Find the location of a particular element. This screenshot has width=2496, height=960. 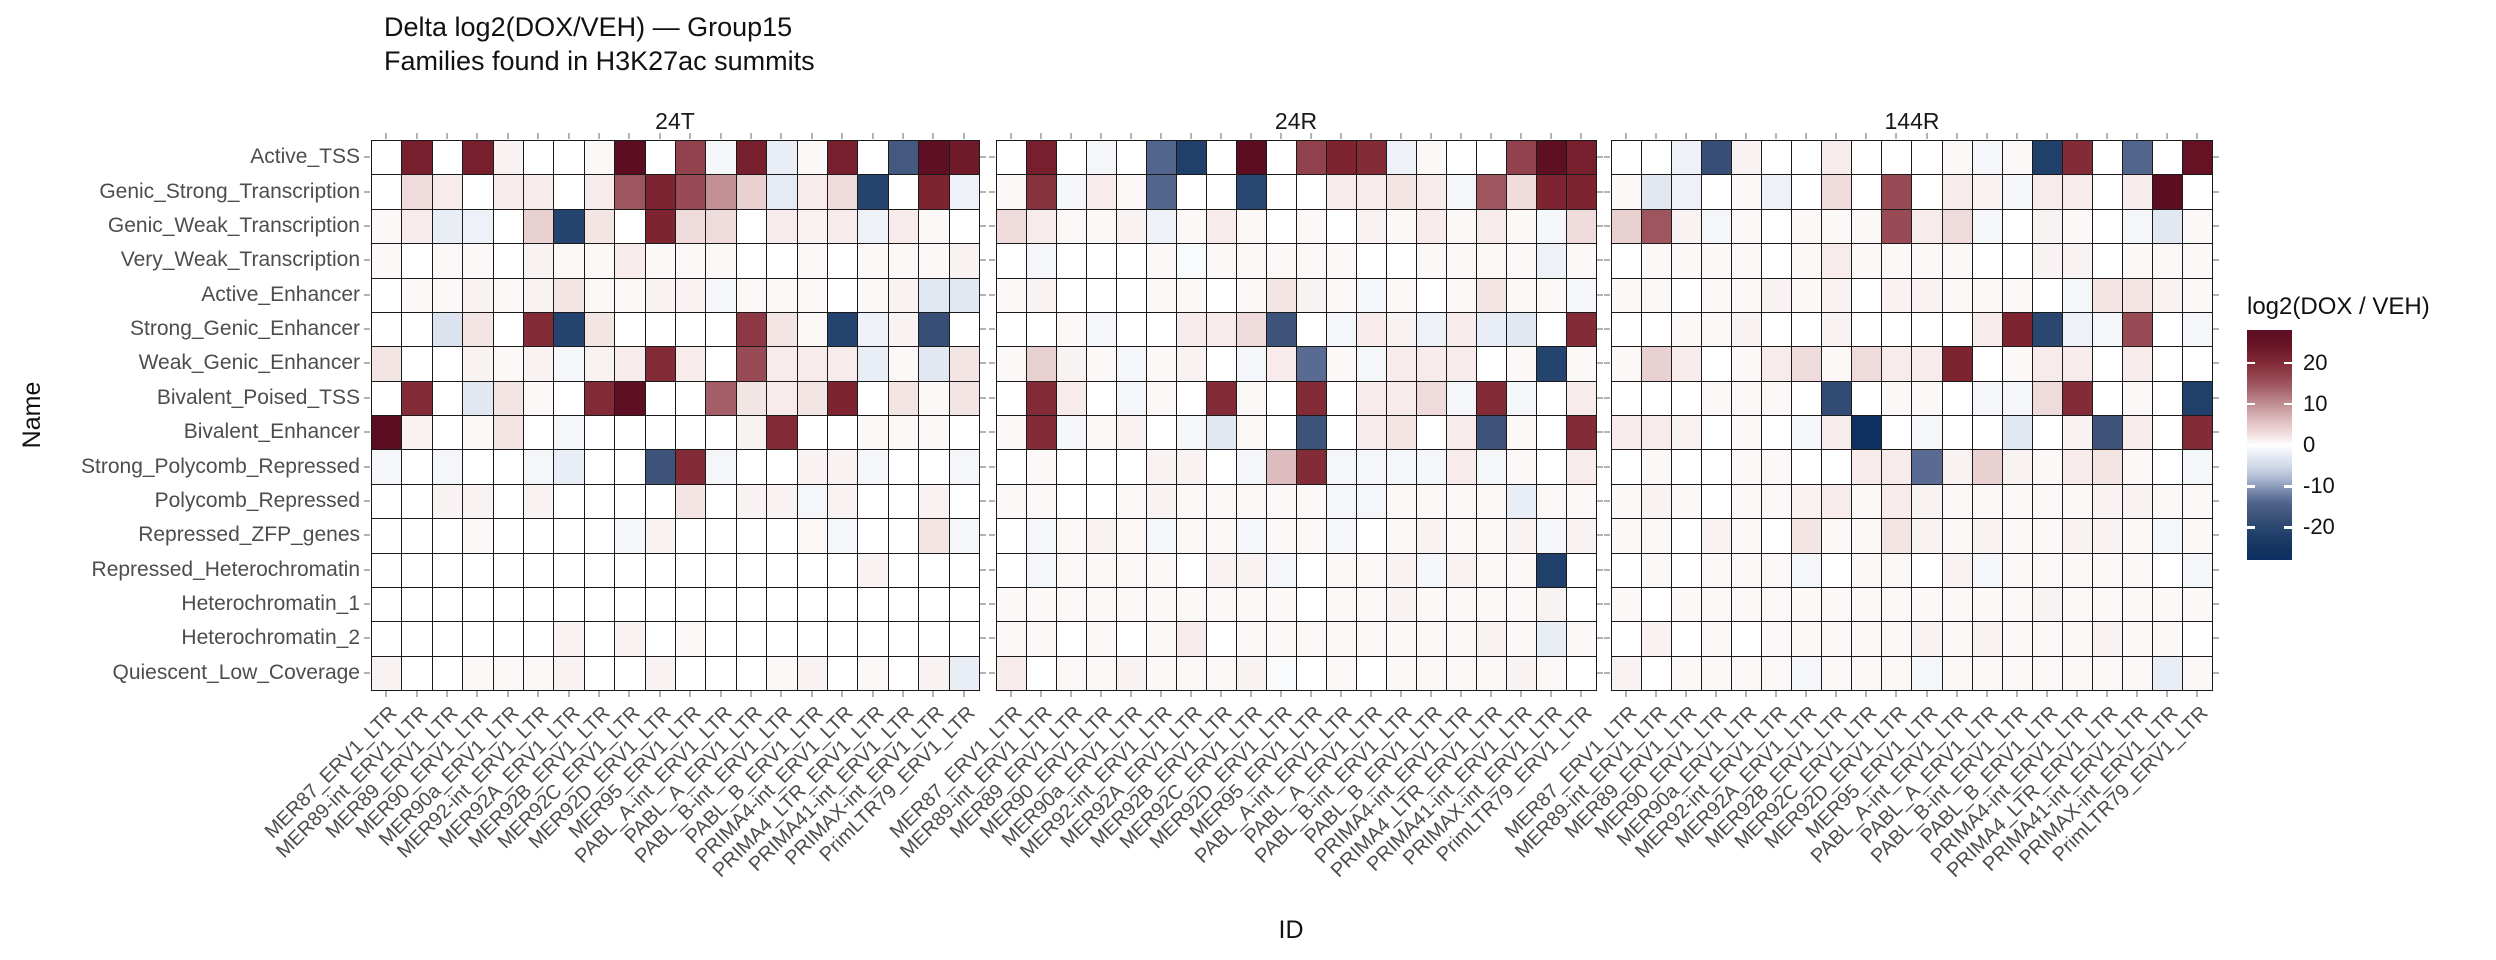

facet-label-24T: 24T is located at coordinates (675, 121).